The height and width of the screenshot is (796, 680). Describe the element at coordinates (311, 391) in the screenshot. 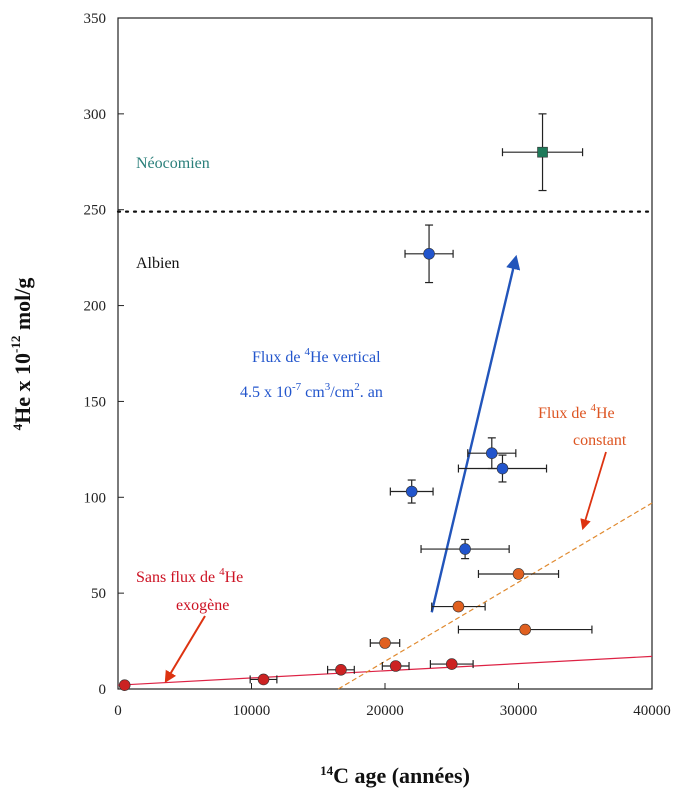

I see `flux-vertical-label-line2: 4.5 x 10-7 cm3/cm2. an` at that location.